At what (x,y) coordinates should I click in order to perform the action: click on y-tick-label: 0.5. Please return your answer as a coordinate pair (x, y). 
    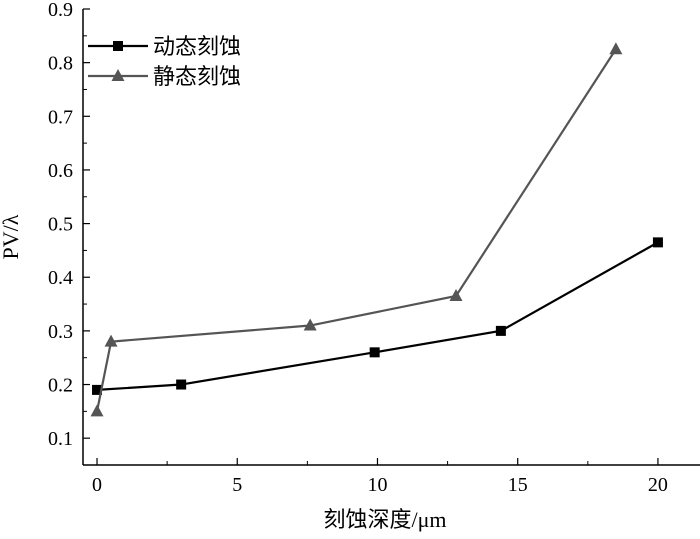
    Looking at the image, I should click on (60, 225).